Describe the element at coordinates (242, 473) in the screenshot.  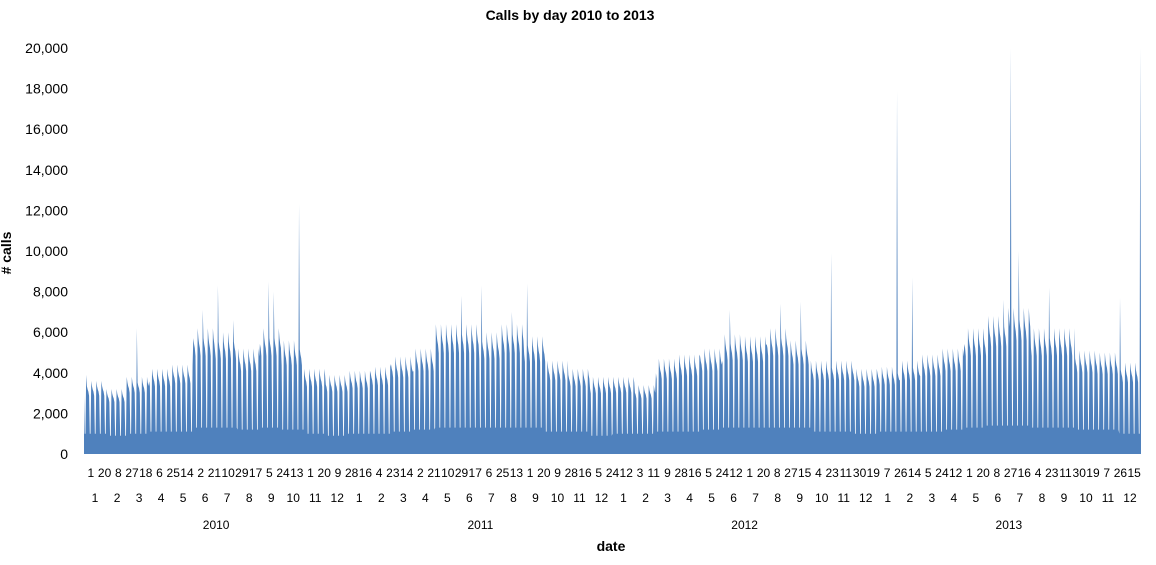
I see `x-day-label: 29` at that location.